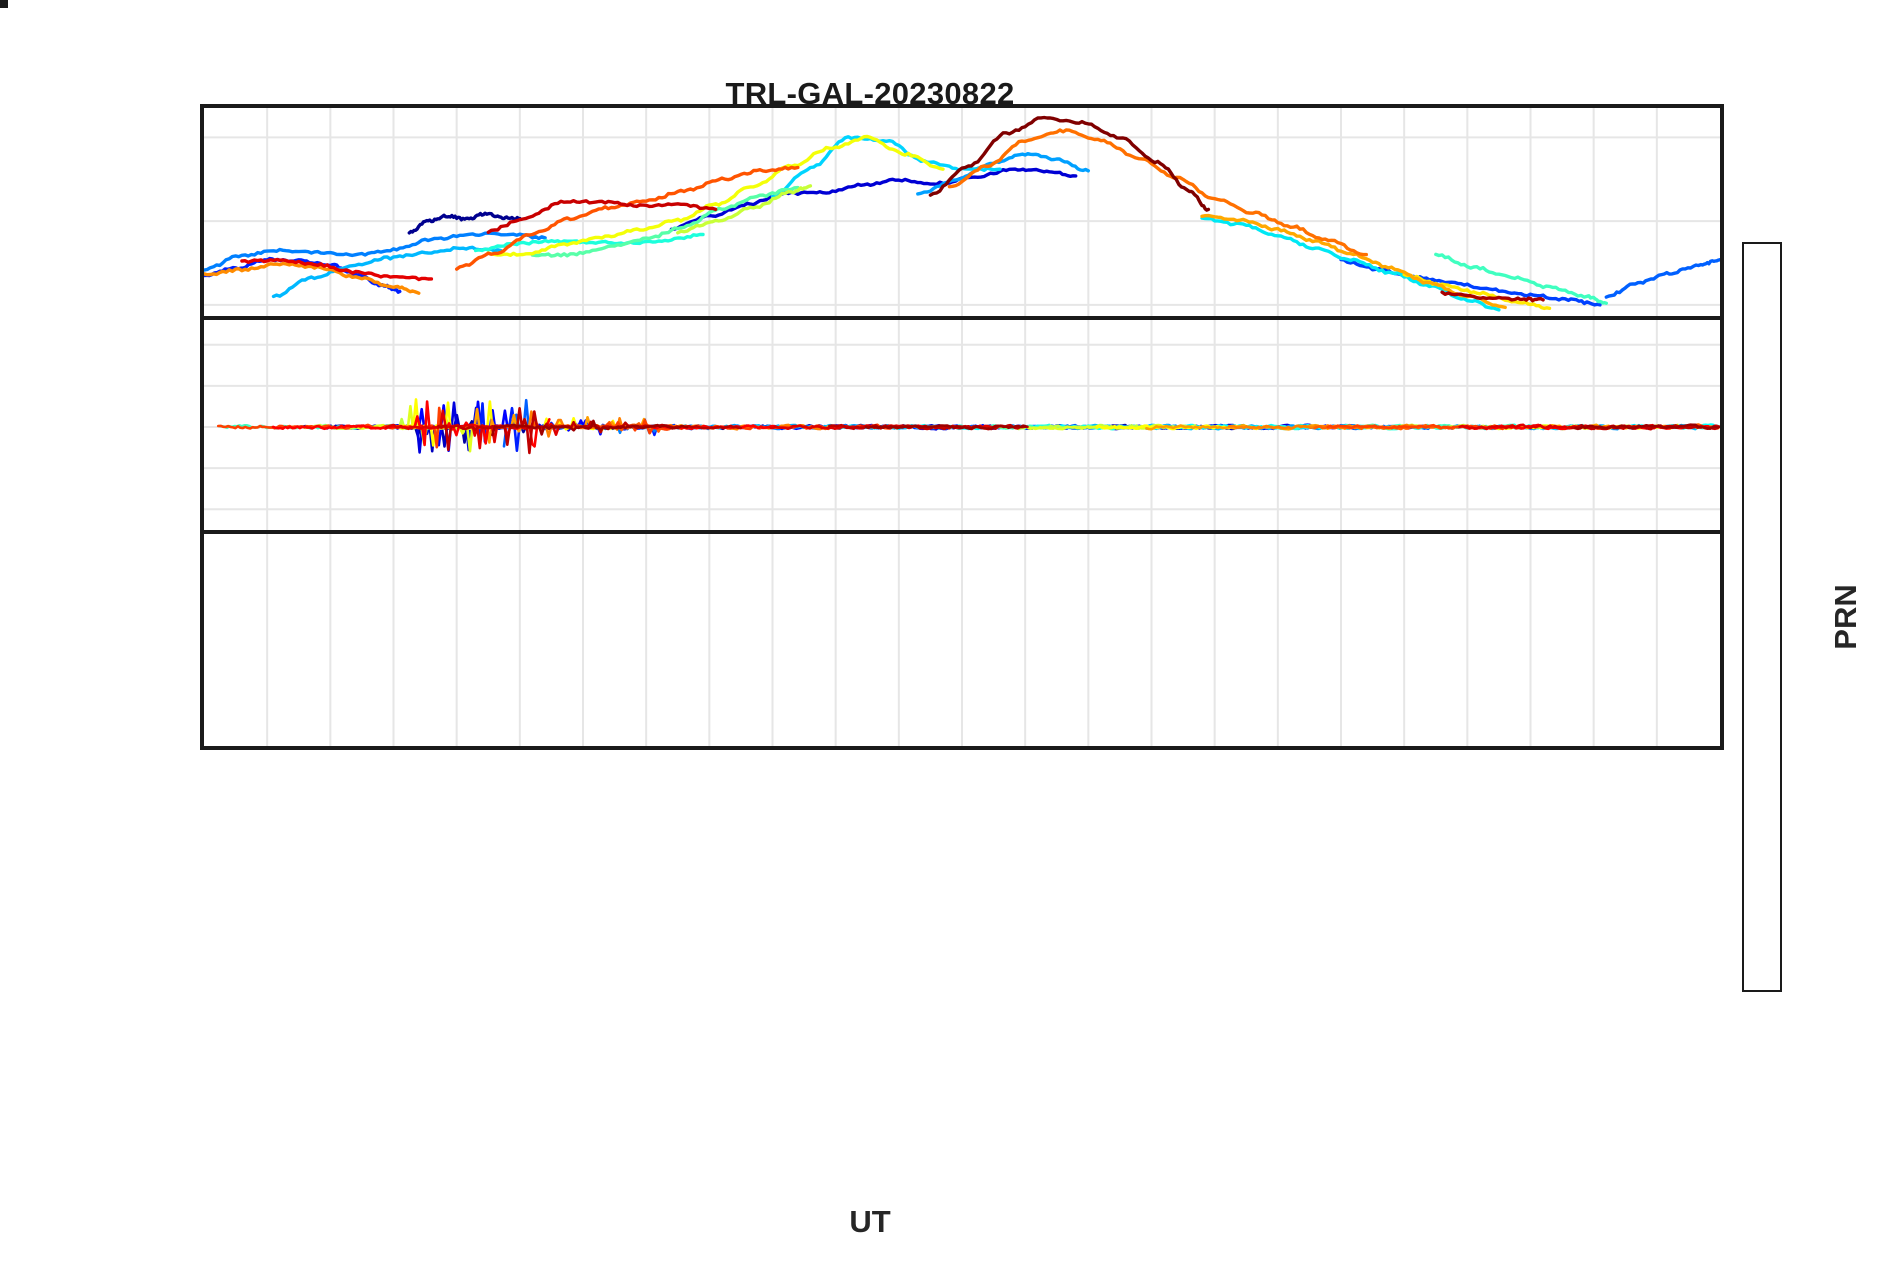 Image resolution: width=1902 pixels, height=1272 pixels. What do you see at coordinates (962, 214) in the screenshot?
I see `panel-tec` at bounding box center [962, 214].